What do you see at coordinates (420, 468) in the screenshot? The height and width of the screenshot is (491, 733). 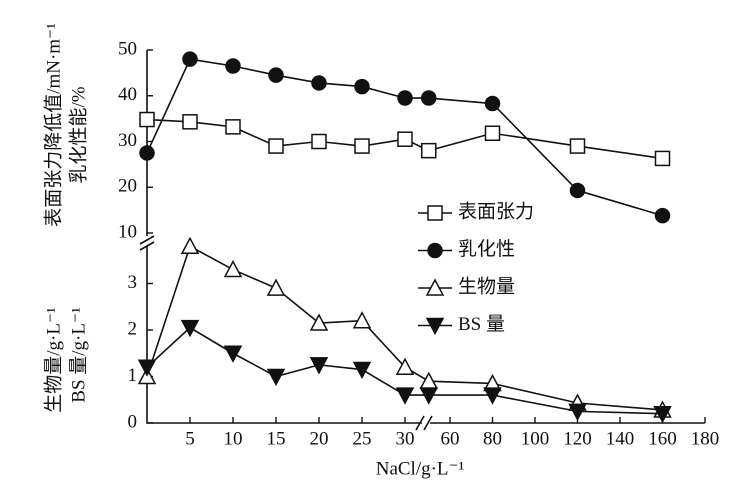 I see `x-axis-label: NaCl/g·L⁻¹` at bounding box center [420, 468].